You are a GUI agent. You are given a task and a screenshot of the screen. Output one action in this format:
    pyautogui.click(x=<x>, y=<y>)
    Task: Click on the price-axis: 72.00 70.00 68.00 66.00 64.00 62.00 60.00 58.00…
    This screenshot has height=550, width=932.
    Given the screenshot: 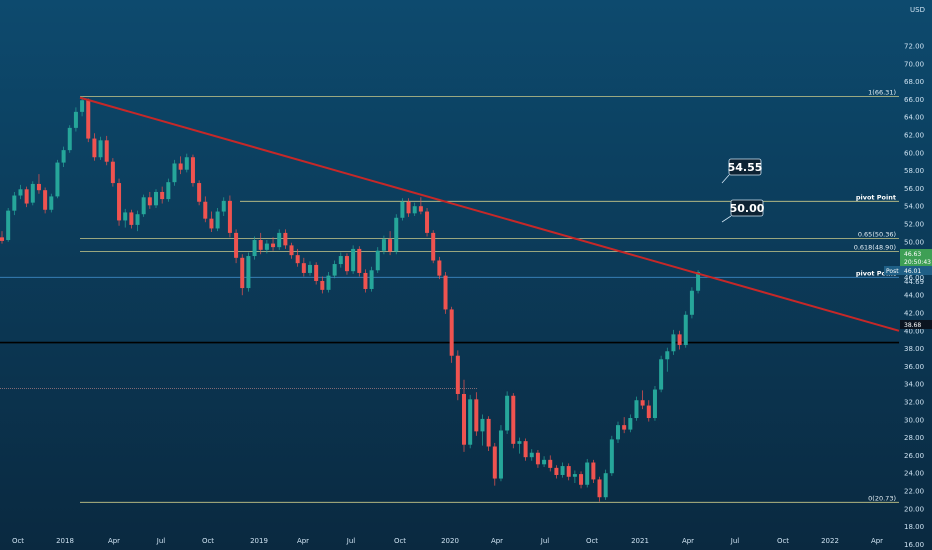 What is the action you would take?
    pyautogui.click(x=914, y=296)
    